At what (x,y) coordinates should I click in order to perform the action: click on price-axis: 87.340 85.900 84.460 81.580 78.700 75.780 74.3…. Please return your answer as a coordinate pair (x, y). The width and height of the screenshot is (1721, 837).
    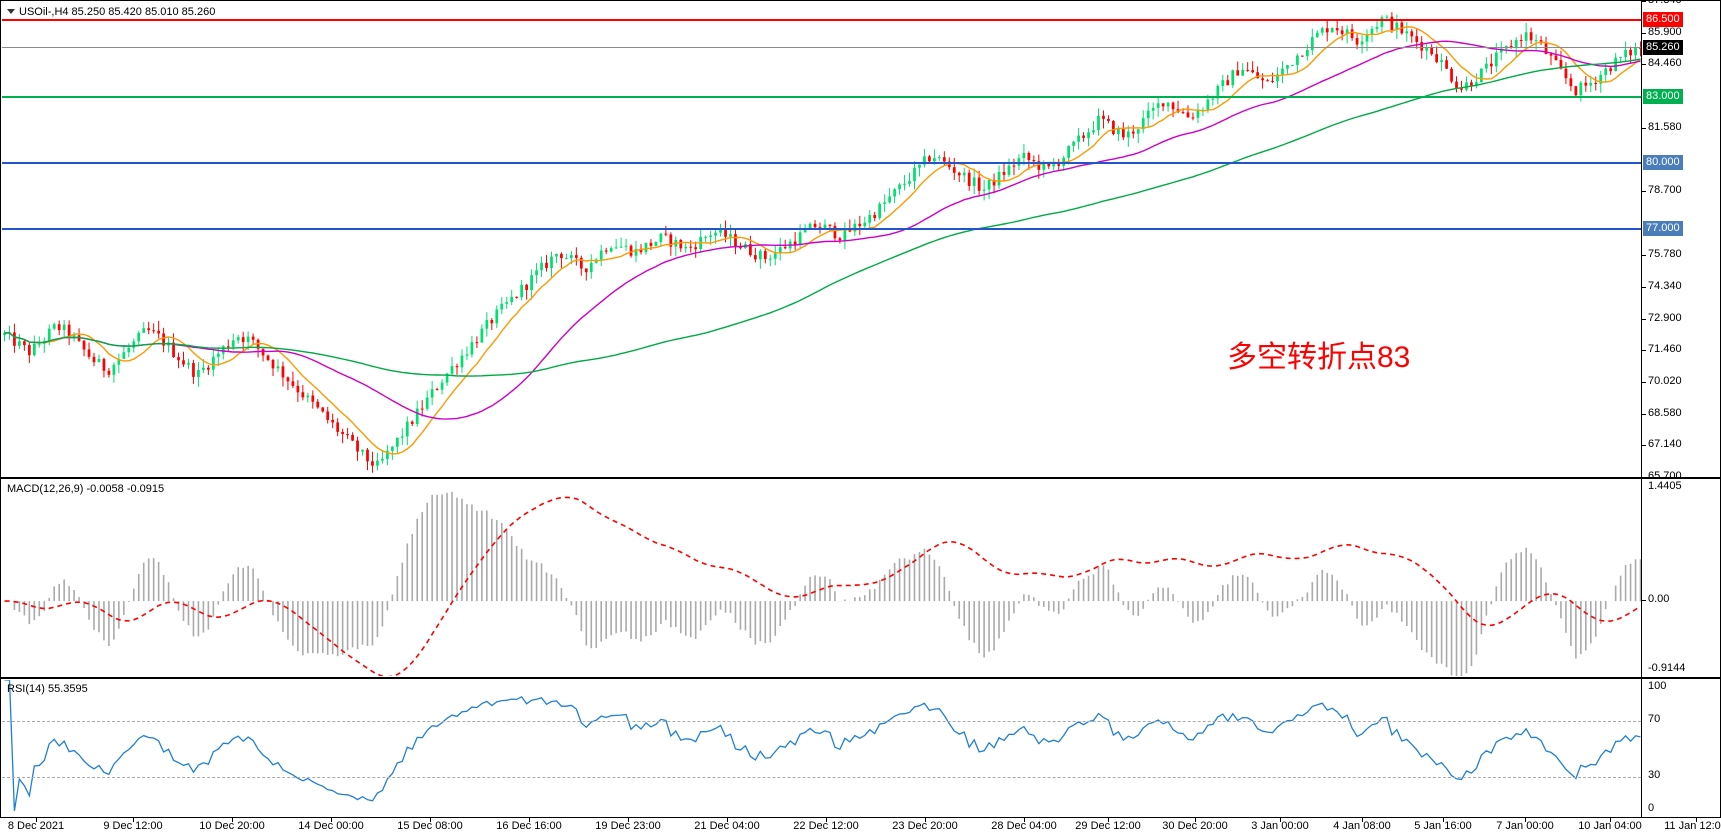
    Looking at the image, I should click on (1680, 241).